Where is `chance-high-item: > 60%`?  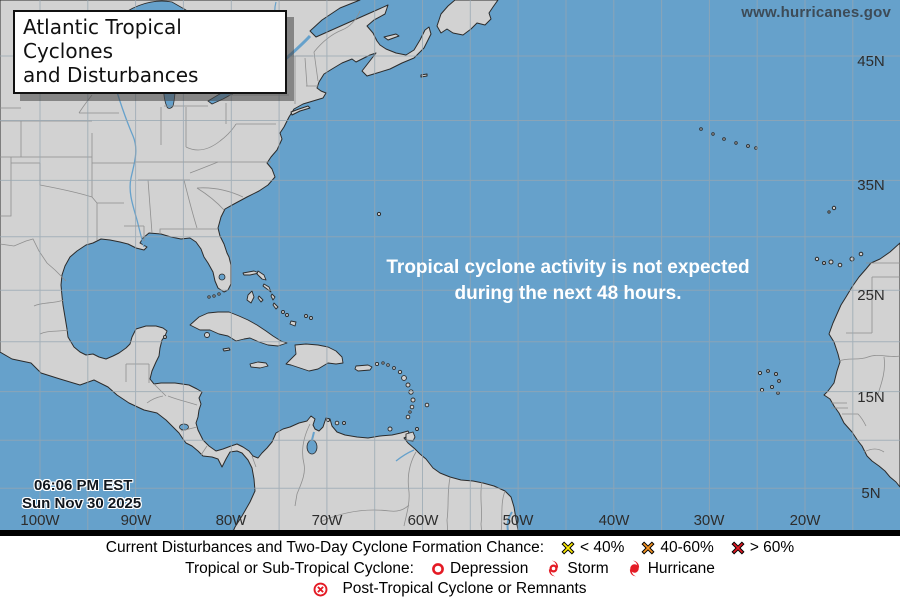
chance-high-item: > 60% is located at coordinates (762, 548).